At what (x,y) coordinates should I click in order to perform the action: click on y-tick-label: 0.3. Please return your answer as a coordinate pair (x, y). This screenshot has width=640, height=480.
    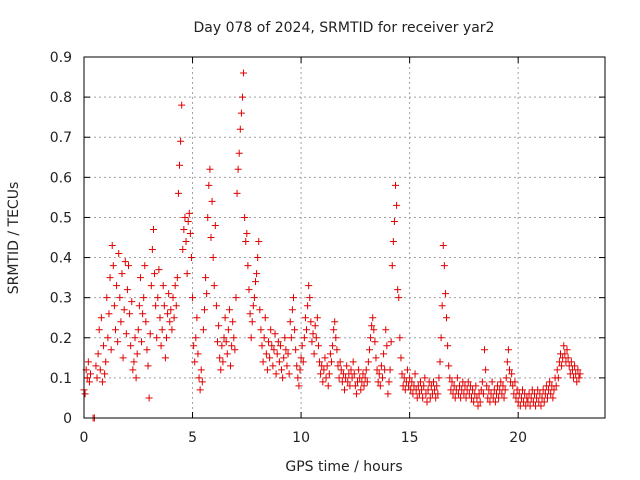
    Looking at the image, I should click on (61, 299).